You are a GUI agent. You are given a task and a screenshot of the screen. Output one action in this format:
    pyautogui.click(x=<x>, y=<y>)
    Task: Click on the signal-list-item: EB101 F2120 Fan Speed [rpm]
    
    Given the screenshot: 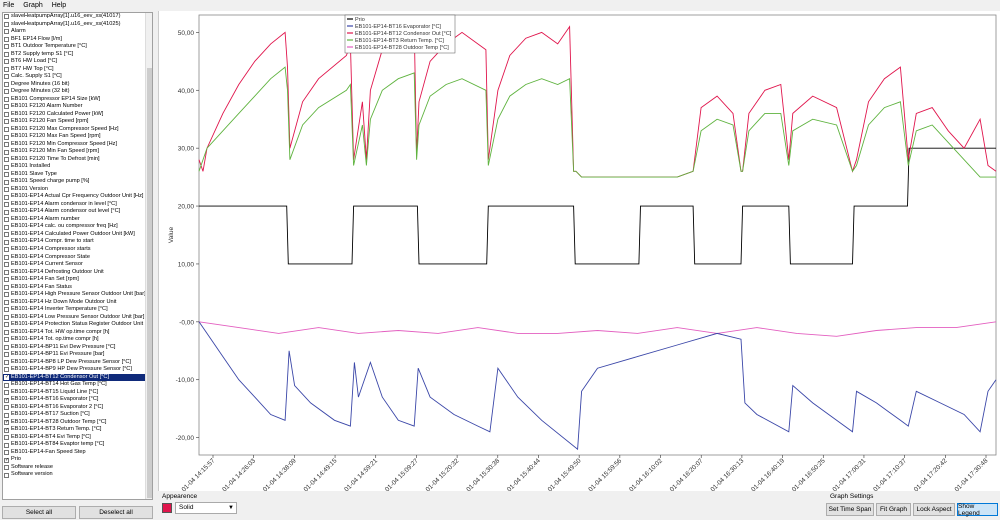 What is the action you would take?
    pyautogui.click(x=75, y=122)
    